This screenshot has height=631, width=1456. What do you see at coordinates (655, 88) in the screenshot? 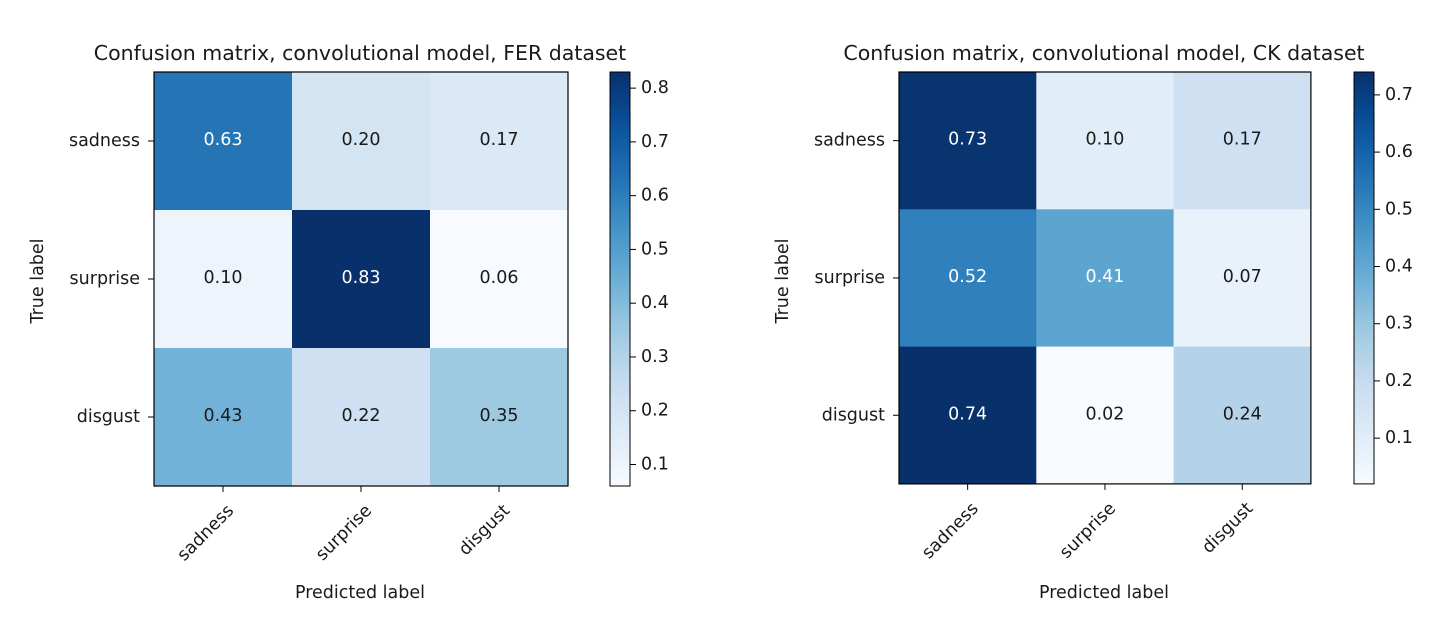
I see `colorbar-tick-label: 0.8` at bounding box center [655, 88].